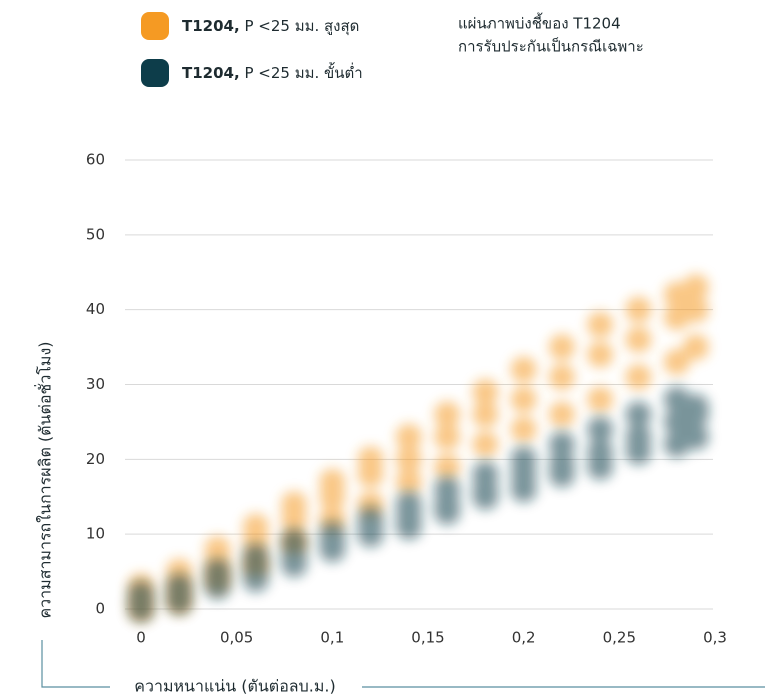  Describe the element at coordinates (403, 664) in the screenshot. I see `axis-bracket` at that location.